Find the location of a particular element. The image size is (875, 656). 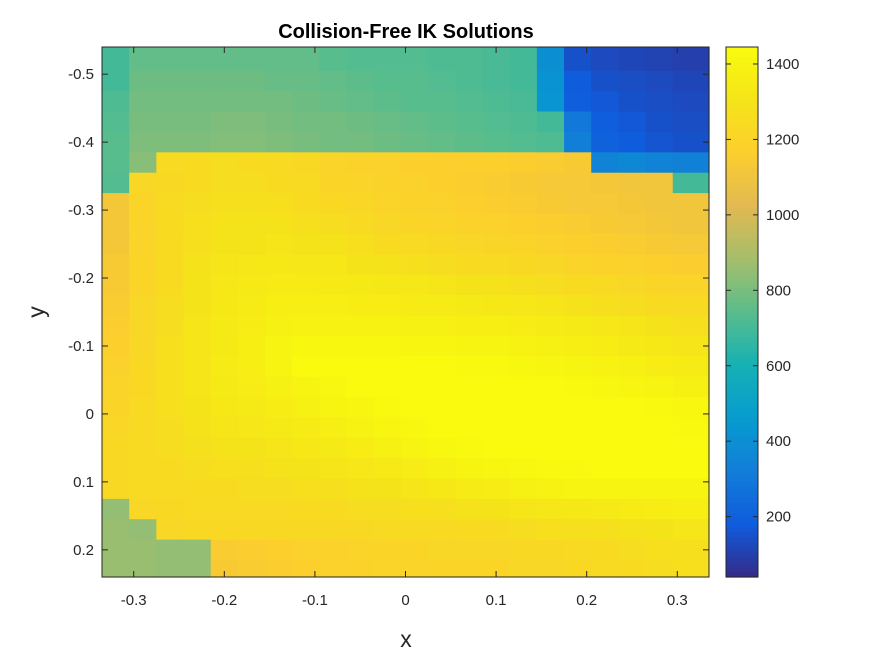

y-tick-label: 0 is located at coordinates (90, 414).